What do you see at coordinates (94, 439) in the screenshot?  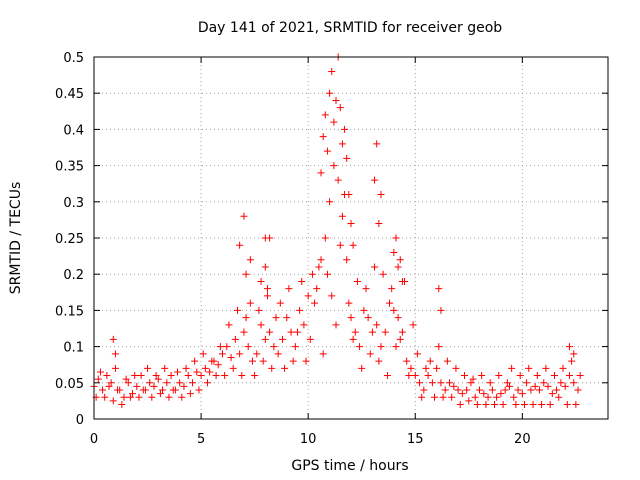 I see `x-tick-label: 0` at bounding box center [94, 439].